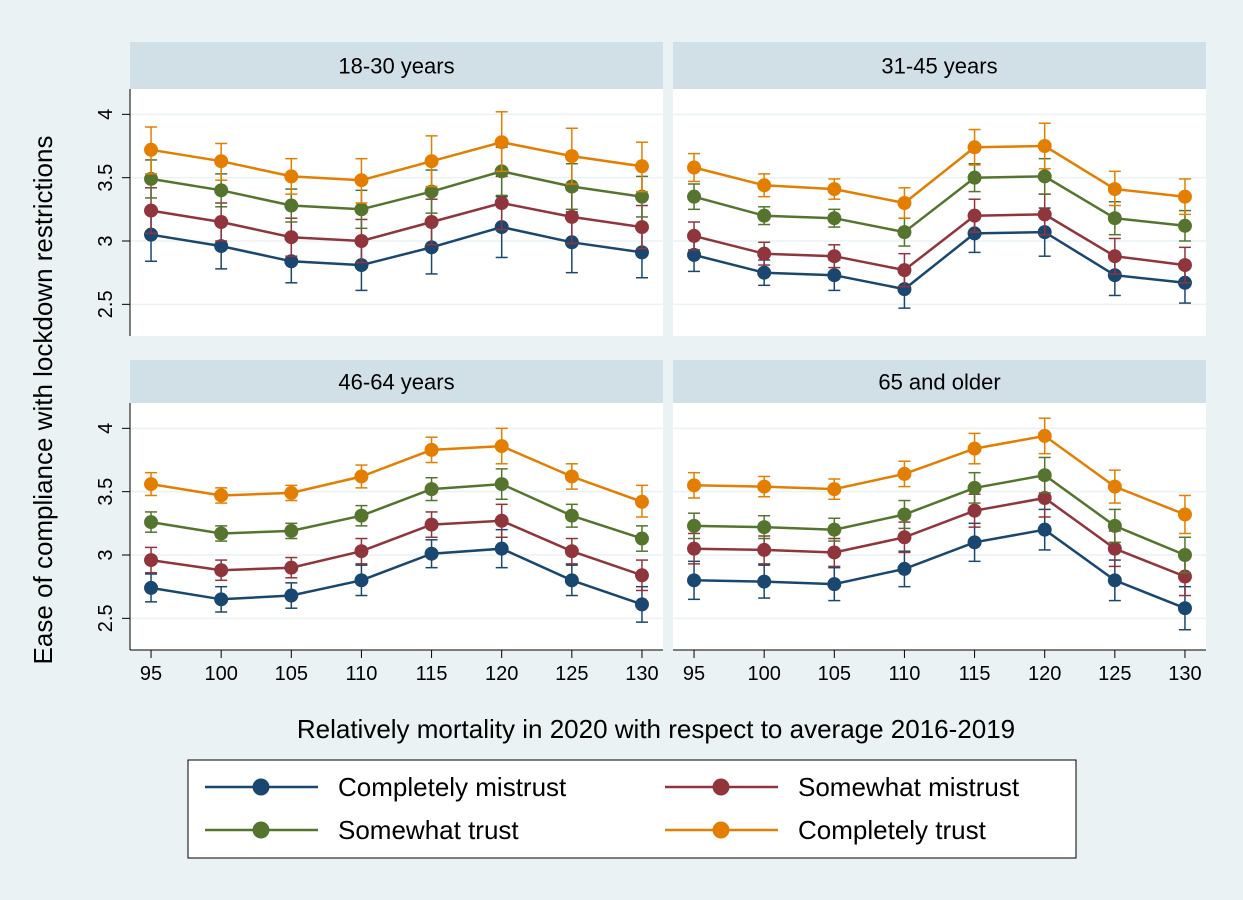 This screenshot has height=900, width=1243. I want to click on x-tick-label: 130, so click(641, 674).